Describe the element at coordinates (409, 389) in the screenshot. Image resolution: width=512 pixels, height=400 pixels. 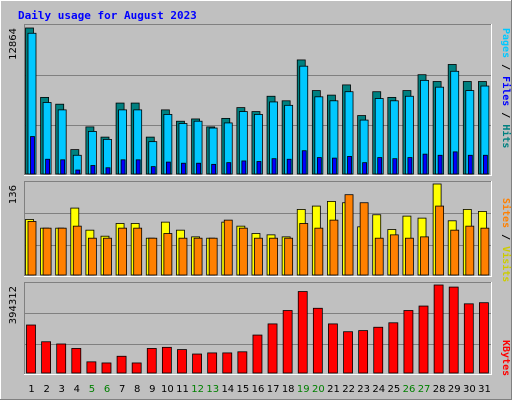
I see `x-tick-label-day-26: 26` at that location.